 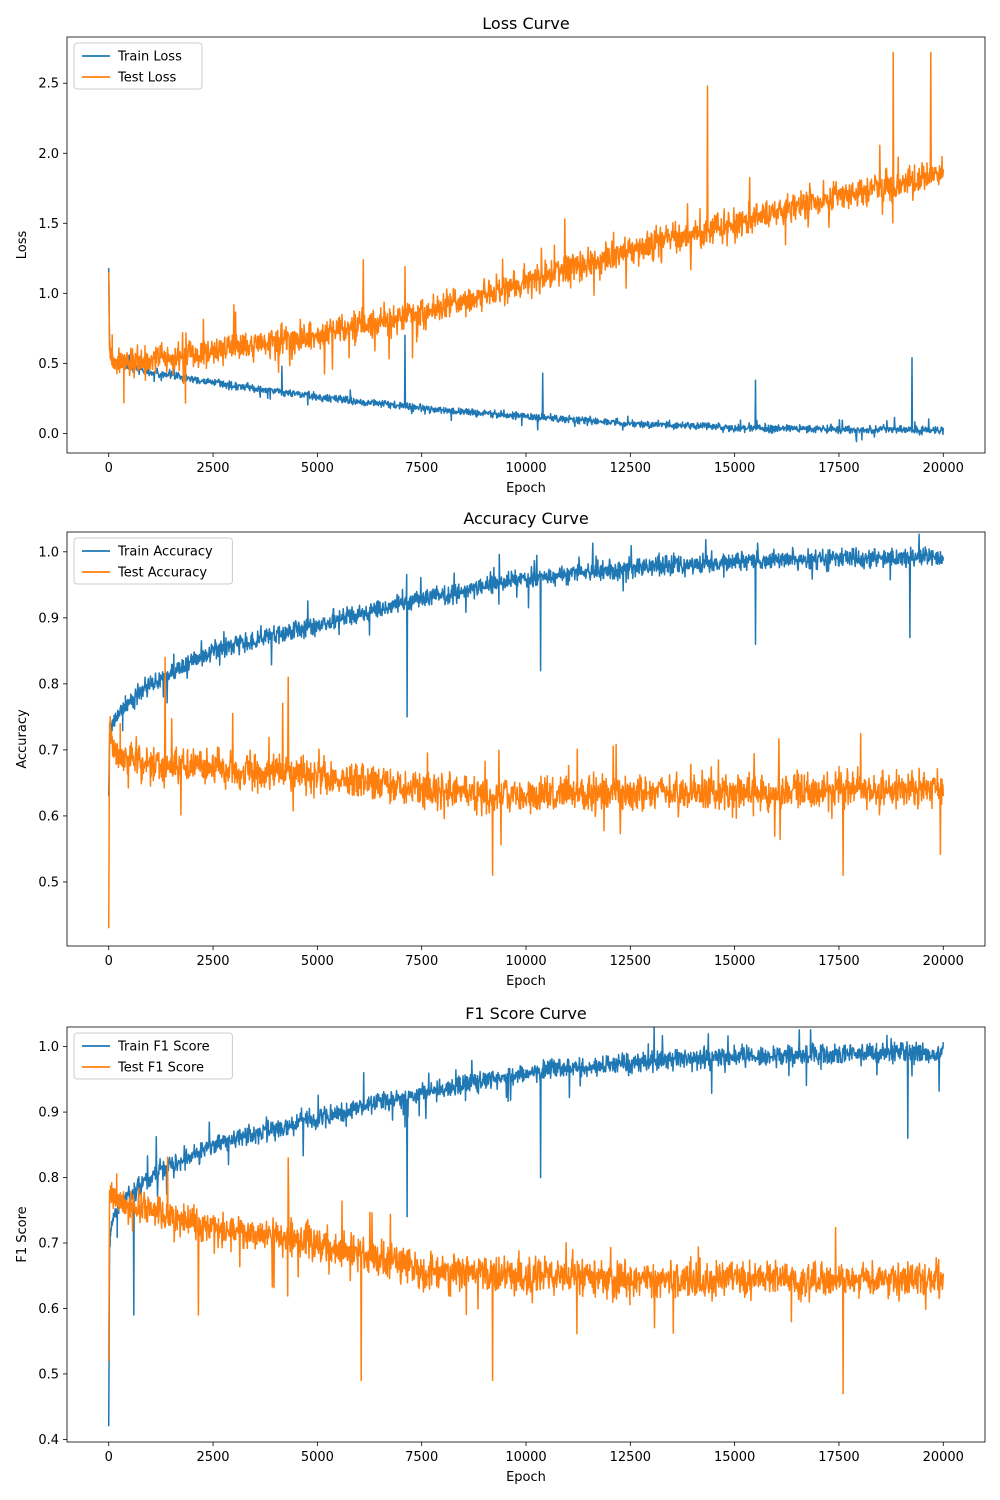 I want to click on y-tick-label: 2.0, so click(x=48, y=154).